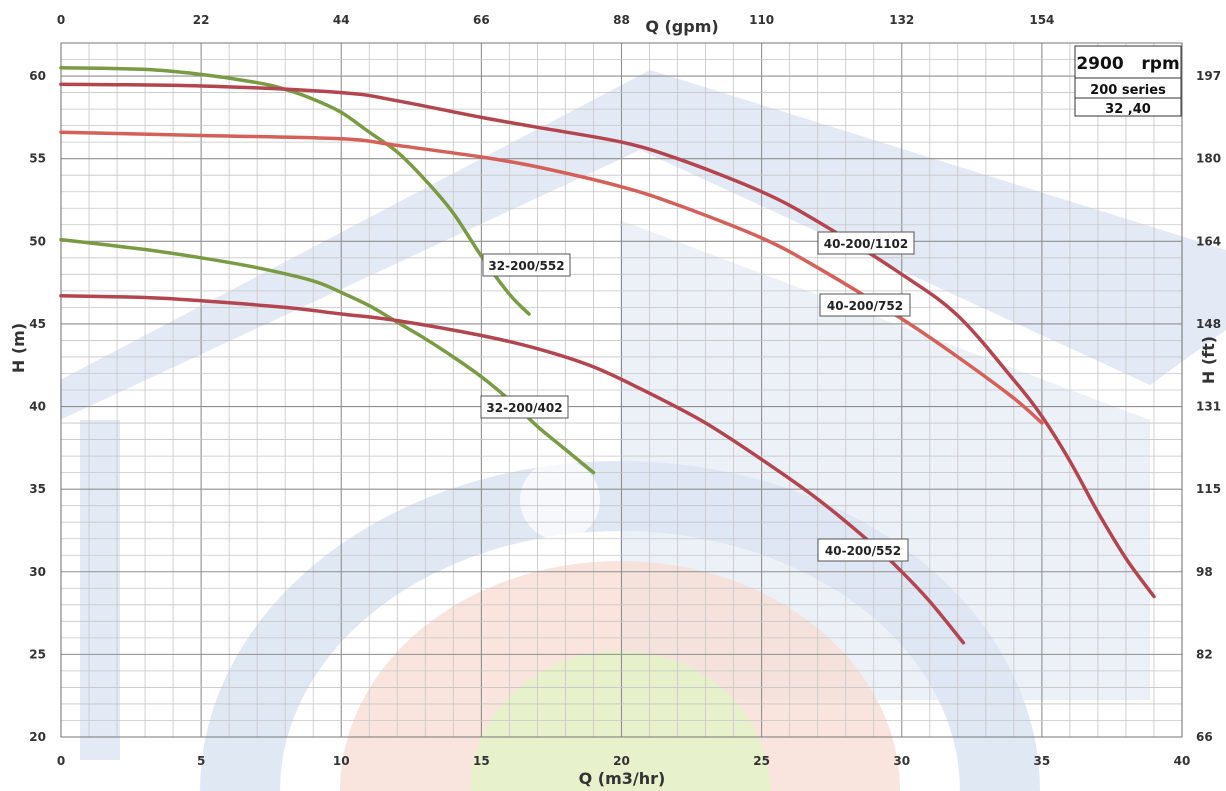 The height and width of the screenshot is (791, 1226). Describe the element at coordinates (1208, 407) in the screenshot. I see `y-tick-right: 131` at that location.